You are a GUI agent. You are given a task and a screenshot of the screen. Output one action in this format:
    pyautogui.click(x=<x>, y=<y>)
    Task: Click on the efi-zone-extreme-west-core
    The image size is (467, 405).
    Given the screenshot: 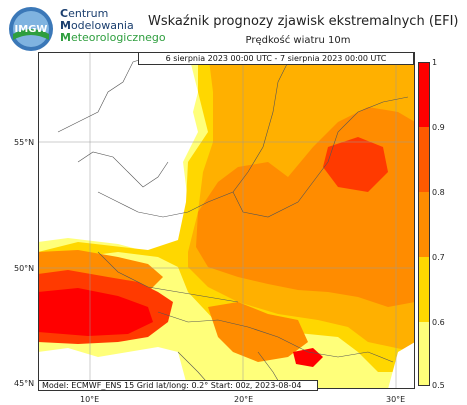 What is the action you would take?
    pyautogui.click(x=95, y=312)
    